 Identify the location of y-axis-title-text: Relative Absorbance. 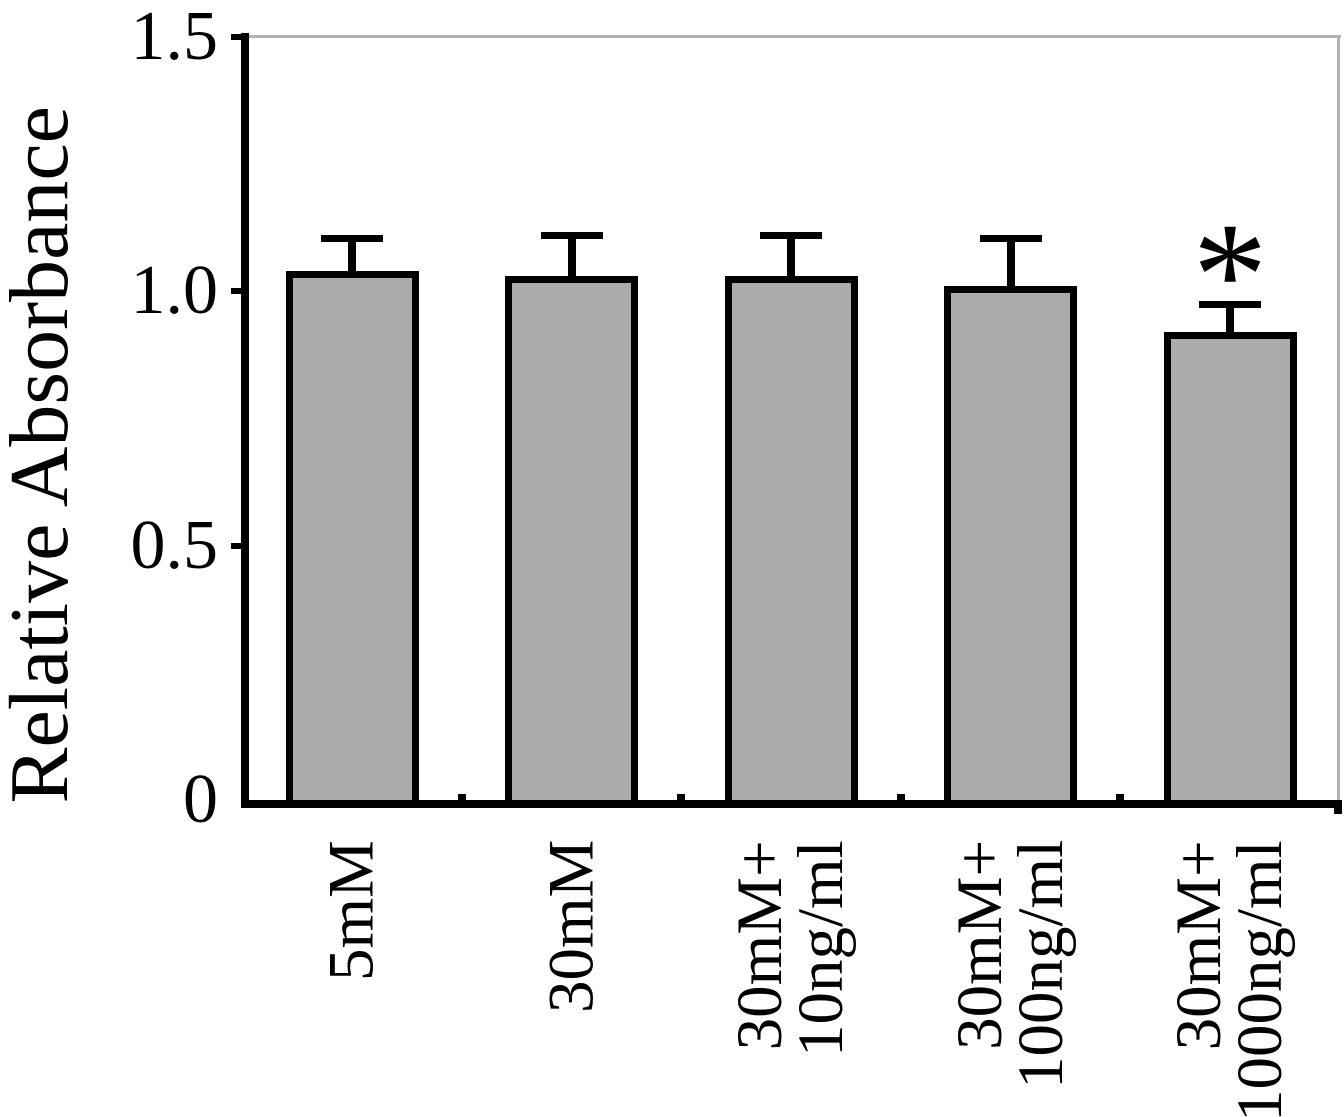
(43, 455).